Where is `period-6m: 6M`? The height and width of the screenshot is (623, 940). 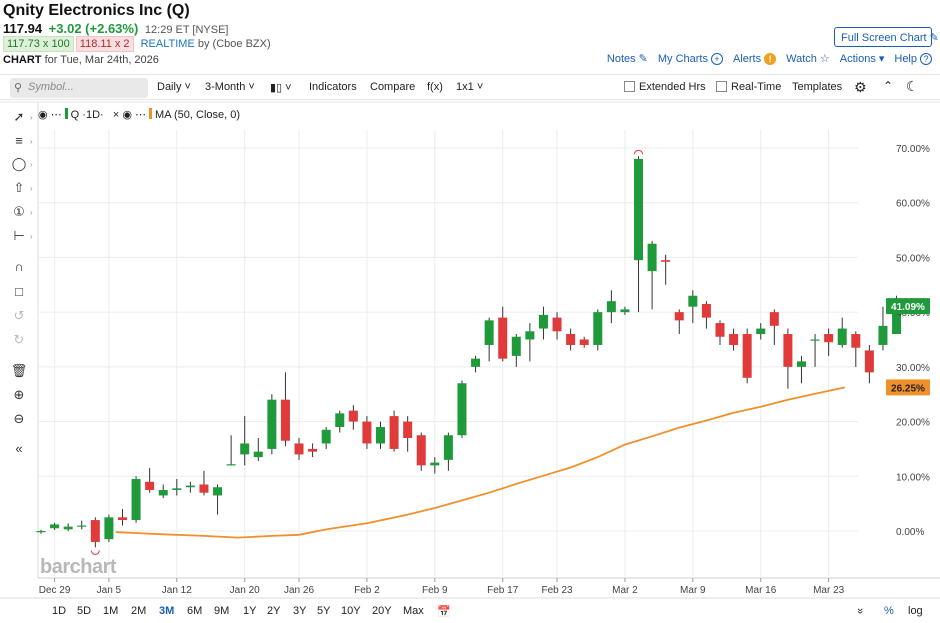 period-6m: 6M is located at coordinates (195, 611).